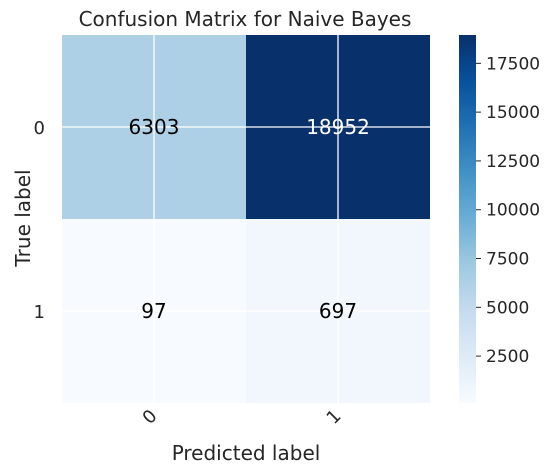 This screenshot has width=560, height=475. I want to click on colorbar-tick-label: 10000, so click(513, 211).